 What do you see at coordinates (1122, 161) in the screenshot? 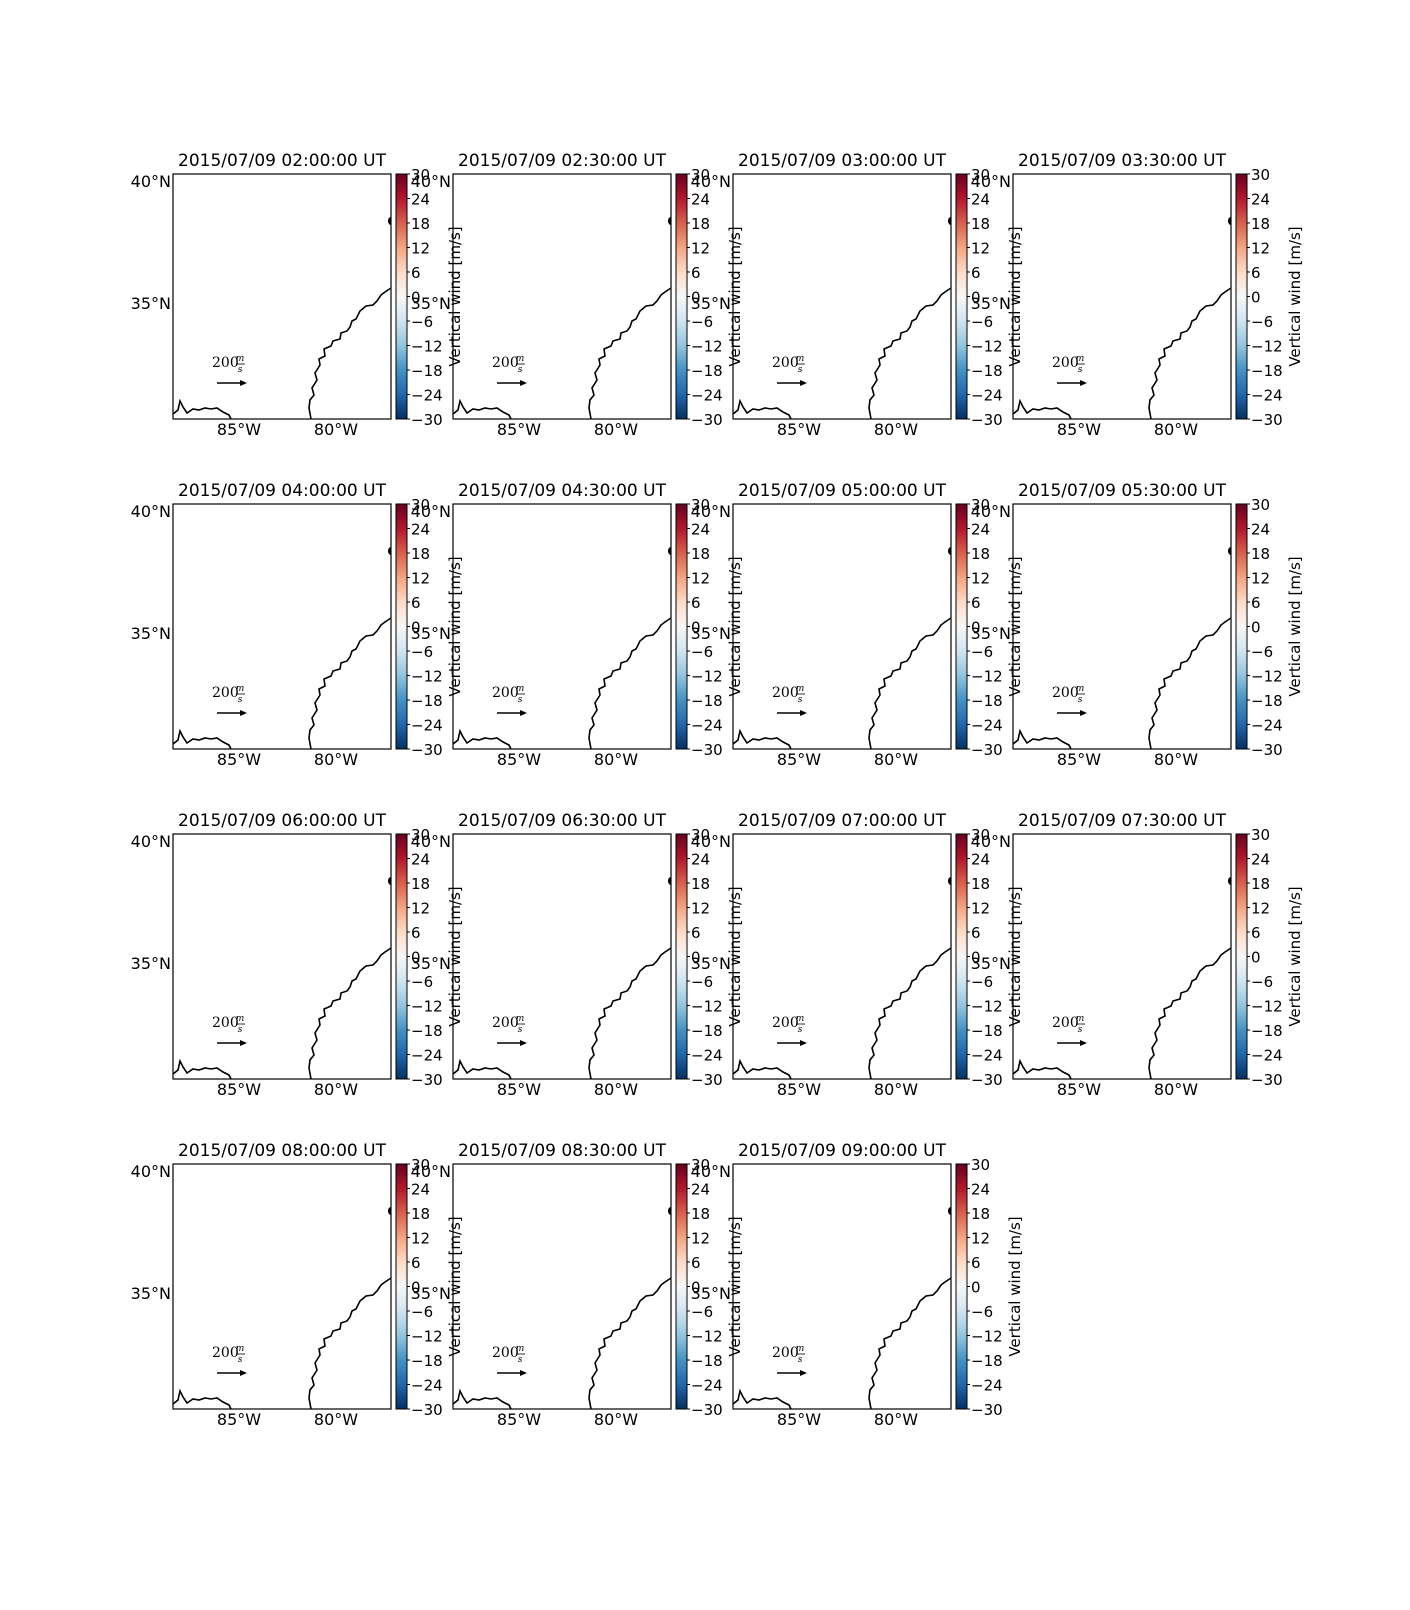
I see `panel-title: 2015/07/09 03:30:00 UT` at bounding box center [1122, 161].